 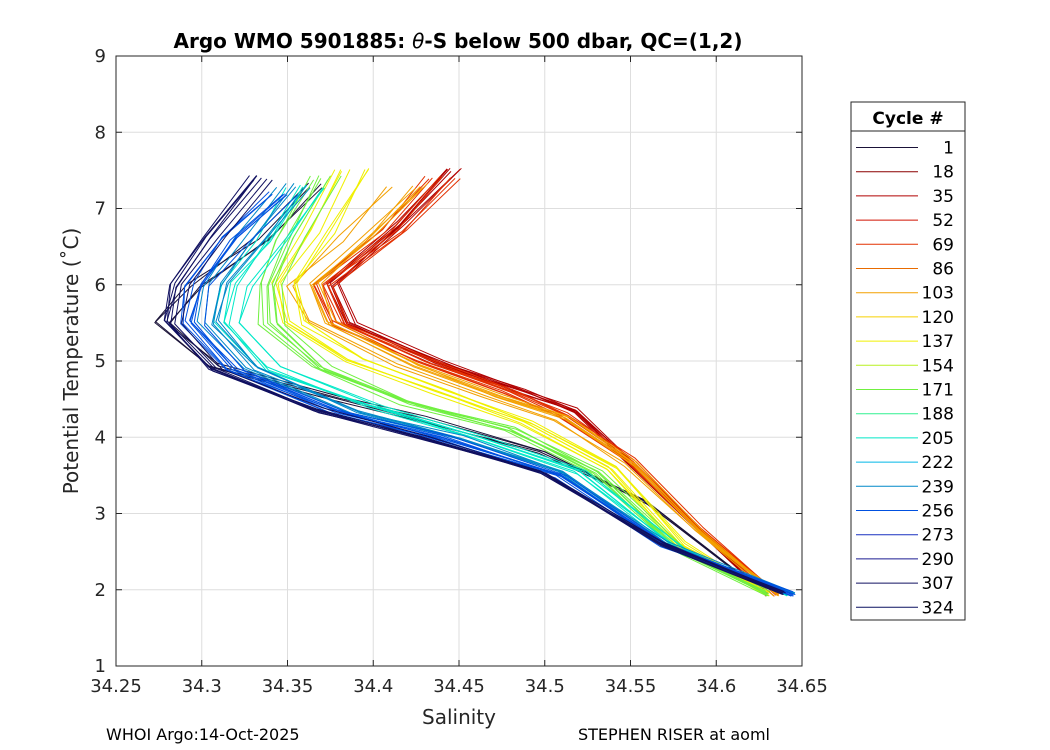 What do you see at coordinates (100, 590) in the screenshot?
I see `y-tick-label: 2` at bounding box center [100, 590].